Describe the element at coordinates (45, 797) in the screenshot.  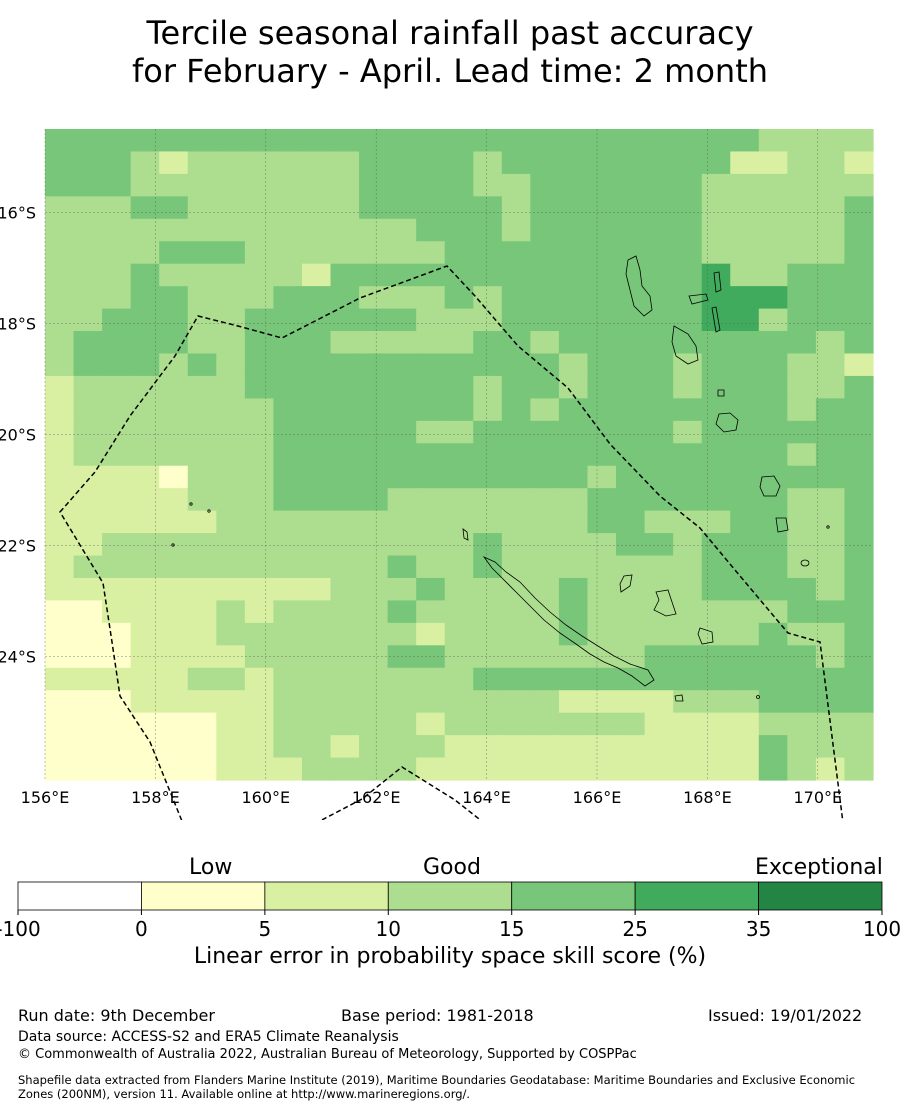
I see `longitude-tick-label: 156°E` at that location.